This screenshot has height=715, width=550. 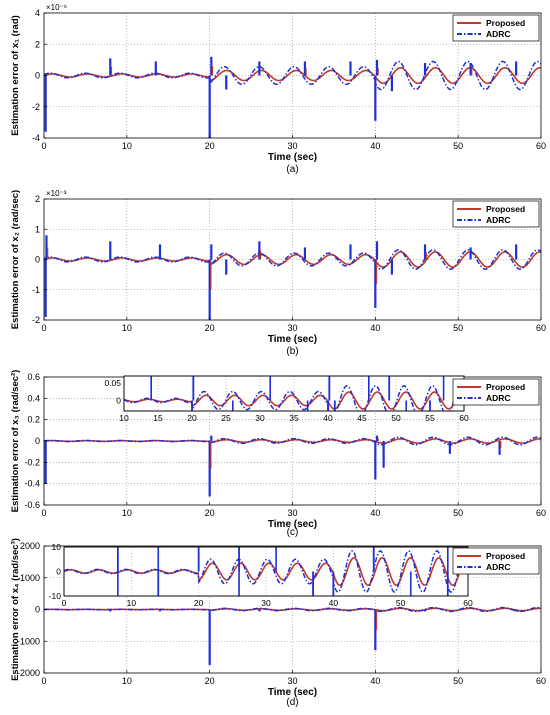 I want to click on inset-x-tick-label: 25, so click(x=226, y=418).